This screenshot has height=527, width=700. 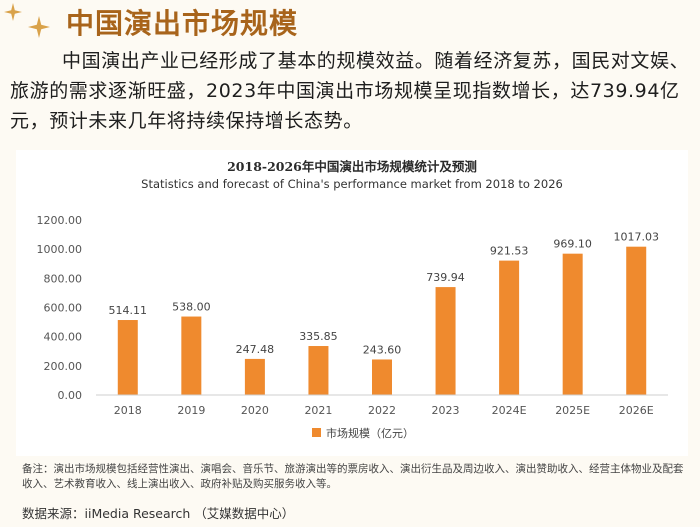 I want to click on data-label: 921.53, so click(x=509, y=251).